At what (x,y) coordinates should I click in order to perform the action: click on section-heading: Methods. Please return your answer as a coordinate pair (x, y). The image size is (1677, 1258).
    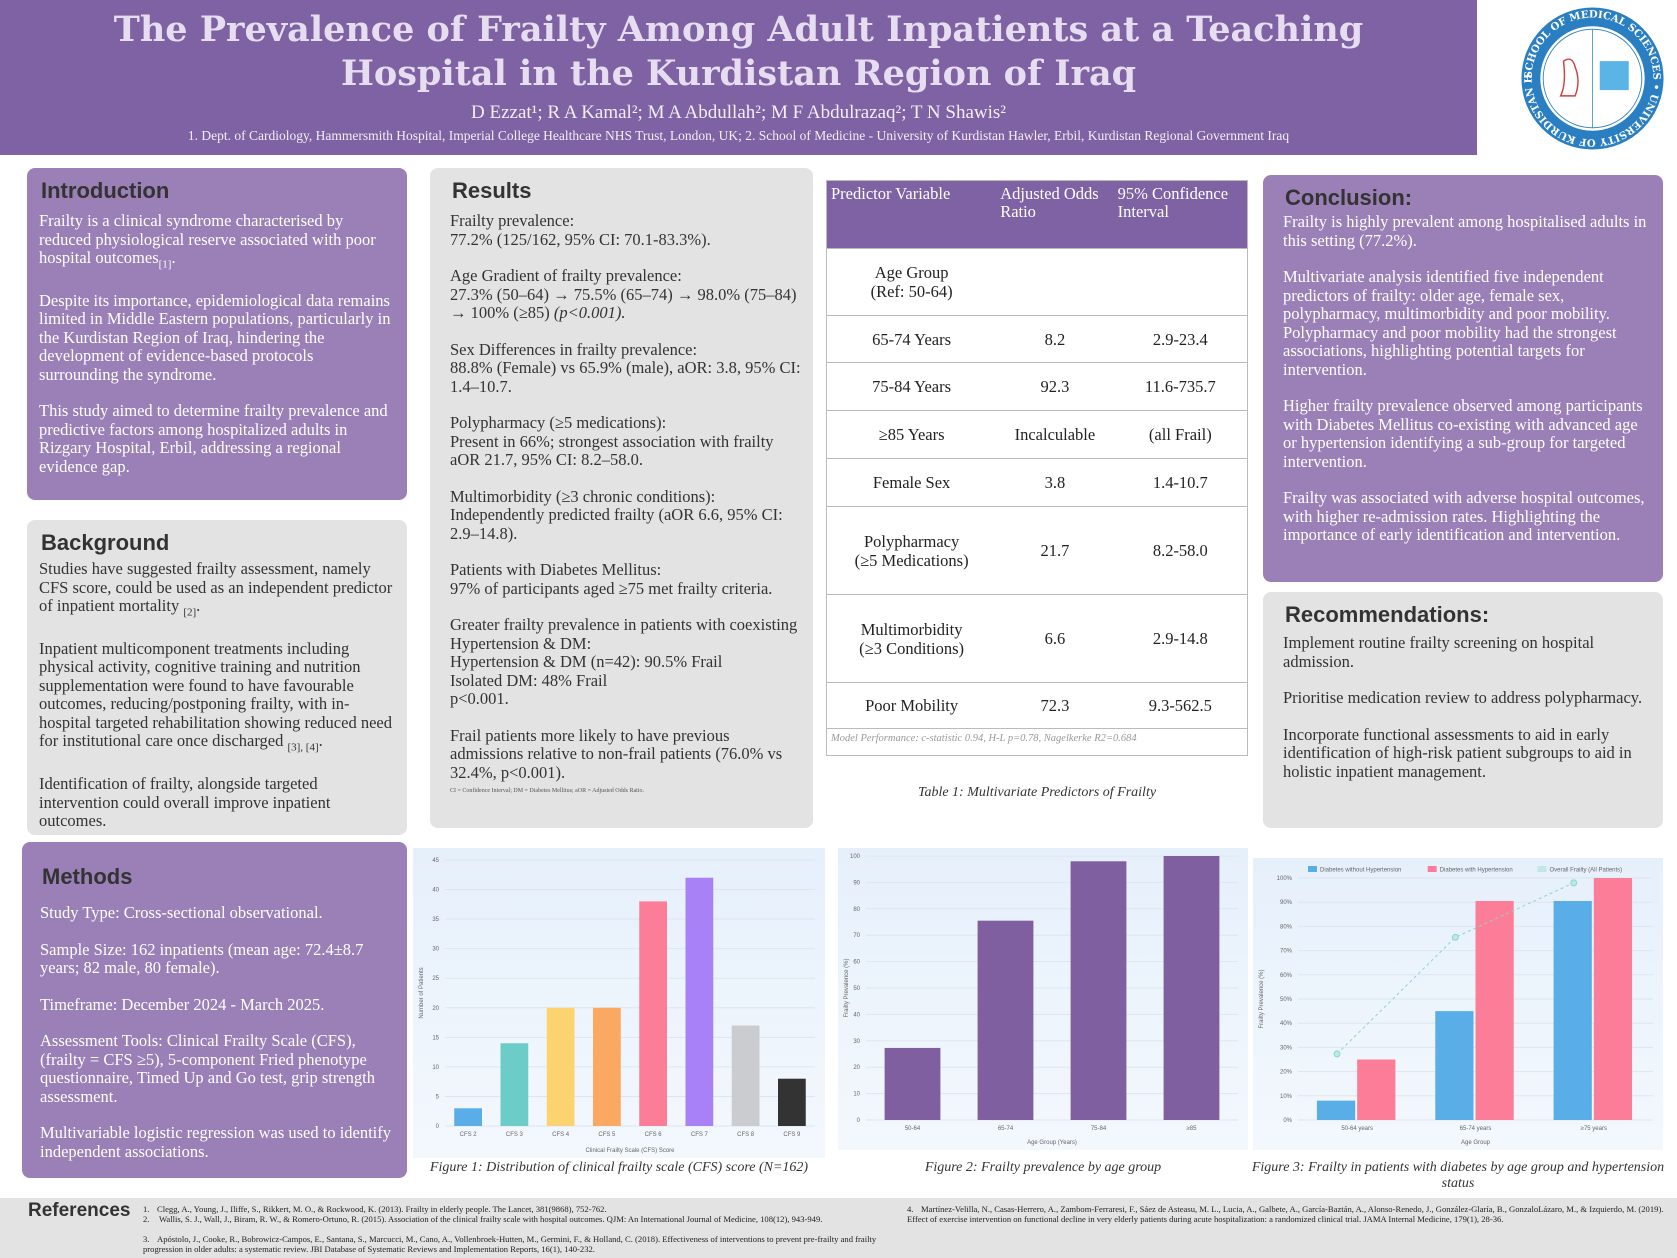
    Looking at the image, I should click on (87, 876).